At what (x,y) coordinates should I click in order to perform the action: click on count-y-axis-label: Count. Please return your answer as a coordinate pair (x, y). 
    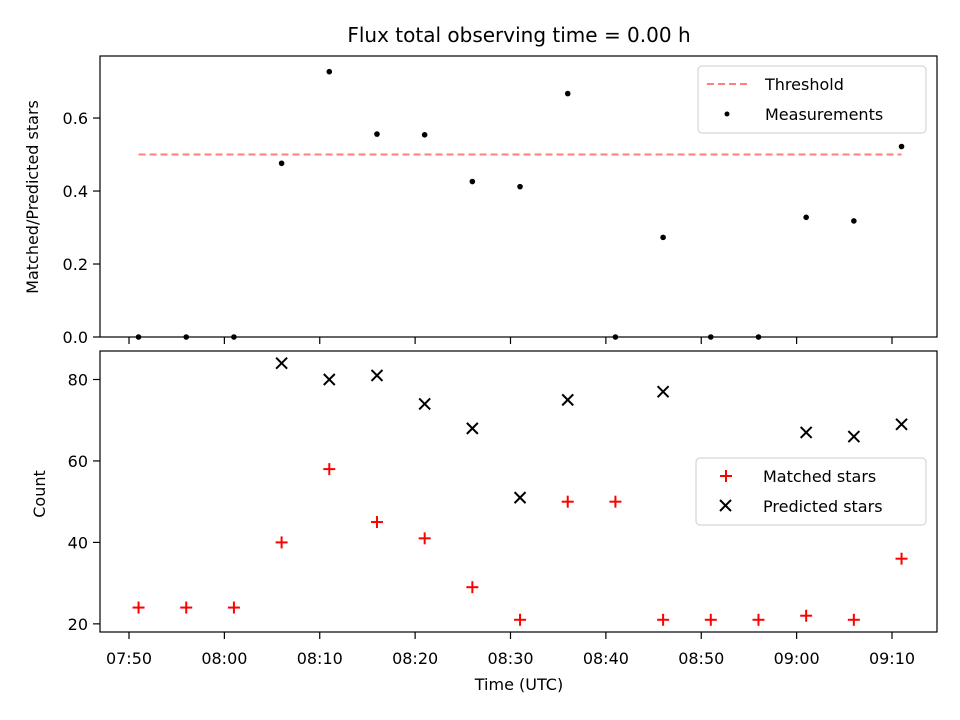
    Looking at the image, I should click on (39, 494).